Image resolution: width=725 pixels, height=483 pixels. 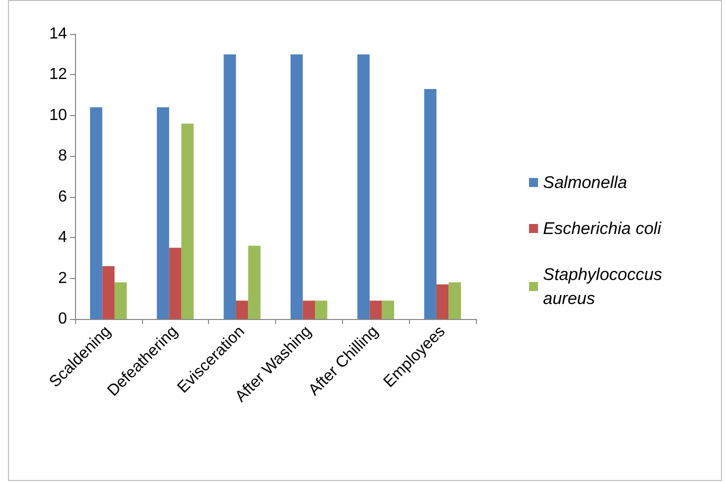 I want to click on y-tick-label: 0, so click(x=63, y=319).